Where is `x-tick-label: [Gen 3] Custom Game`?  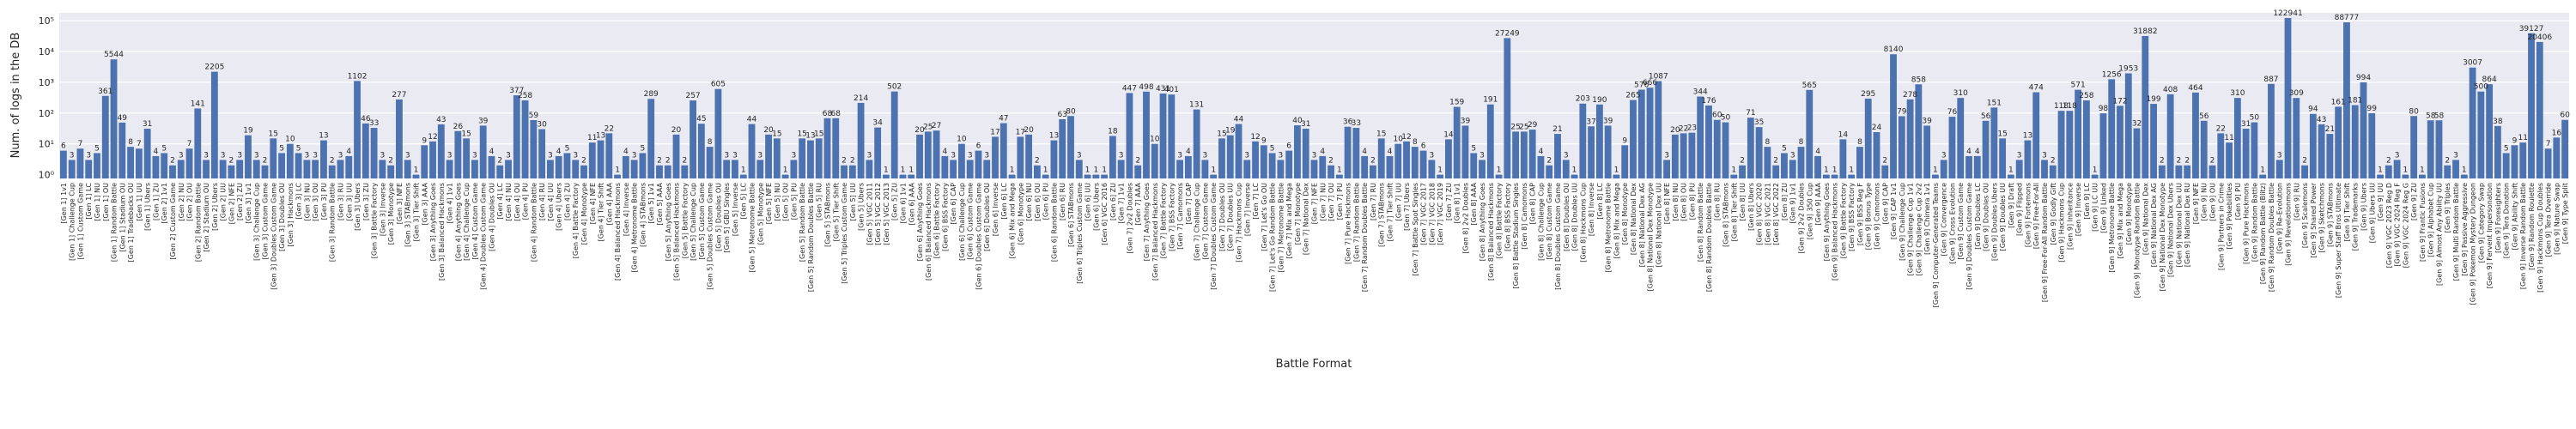
x-tick-label: [Gen 3] Custom Game is located at coordinates (266, 222).